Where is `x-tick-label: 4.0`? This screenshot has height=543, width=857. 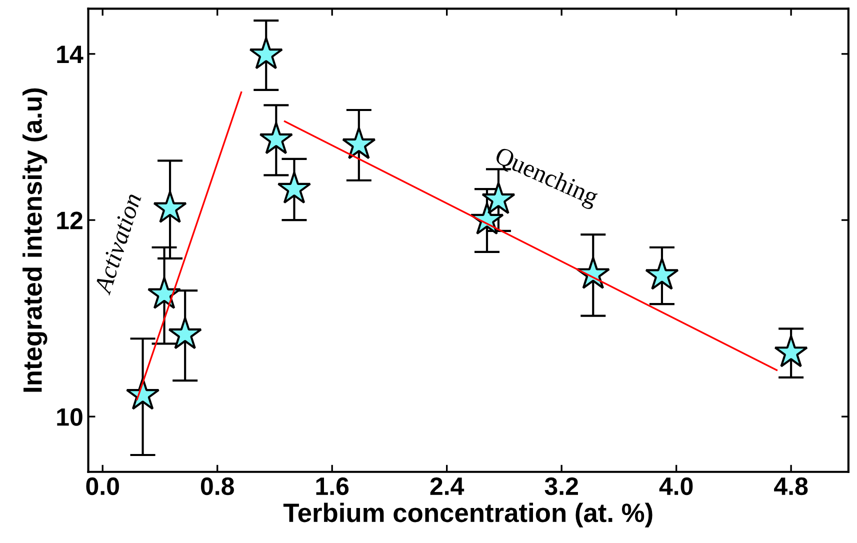
x-tick-label: 4.0 is located at coordinates (676, 486).